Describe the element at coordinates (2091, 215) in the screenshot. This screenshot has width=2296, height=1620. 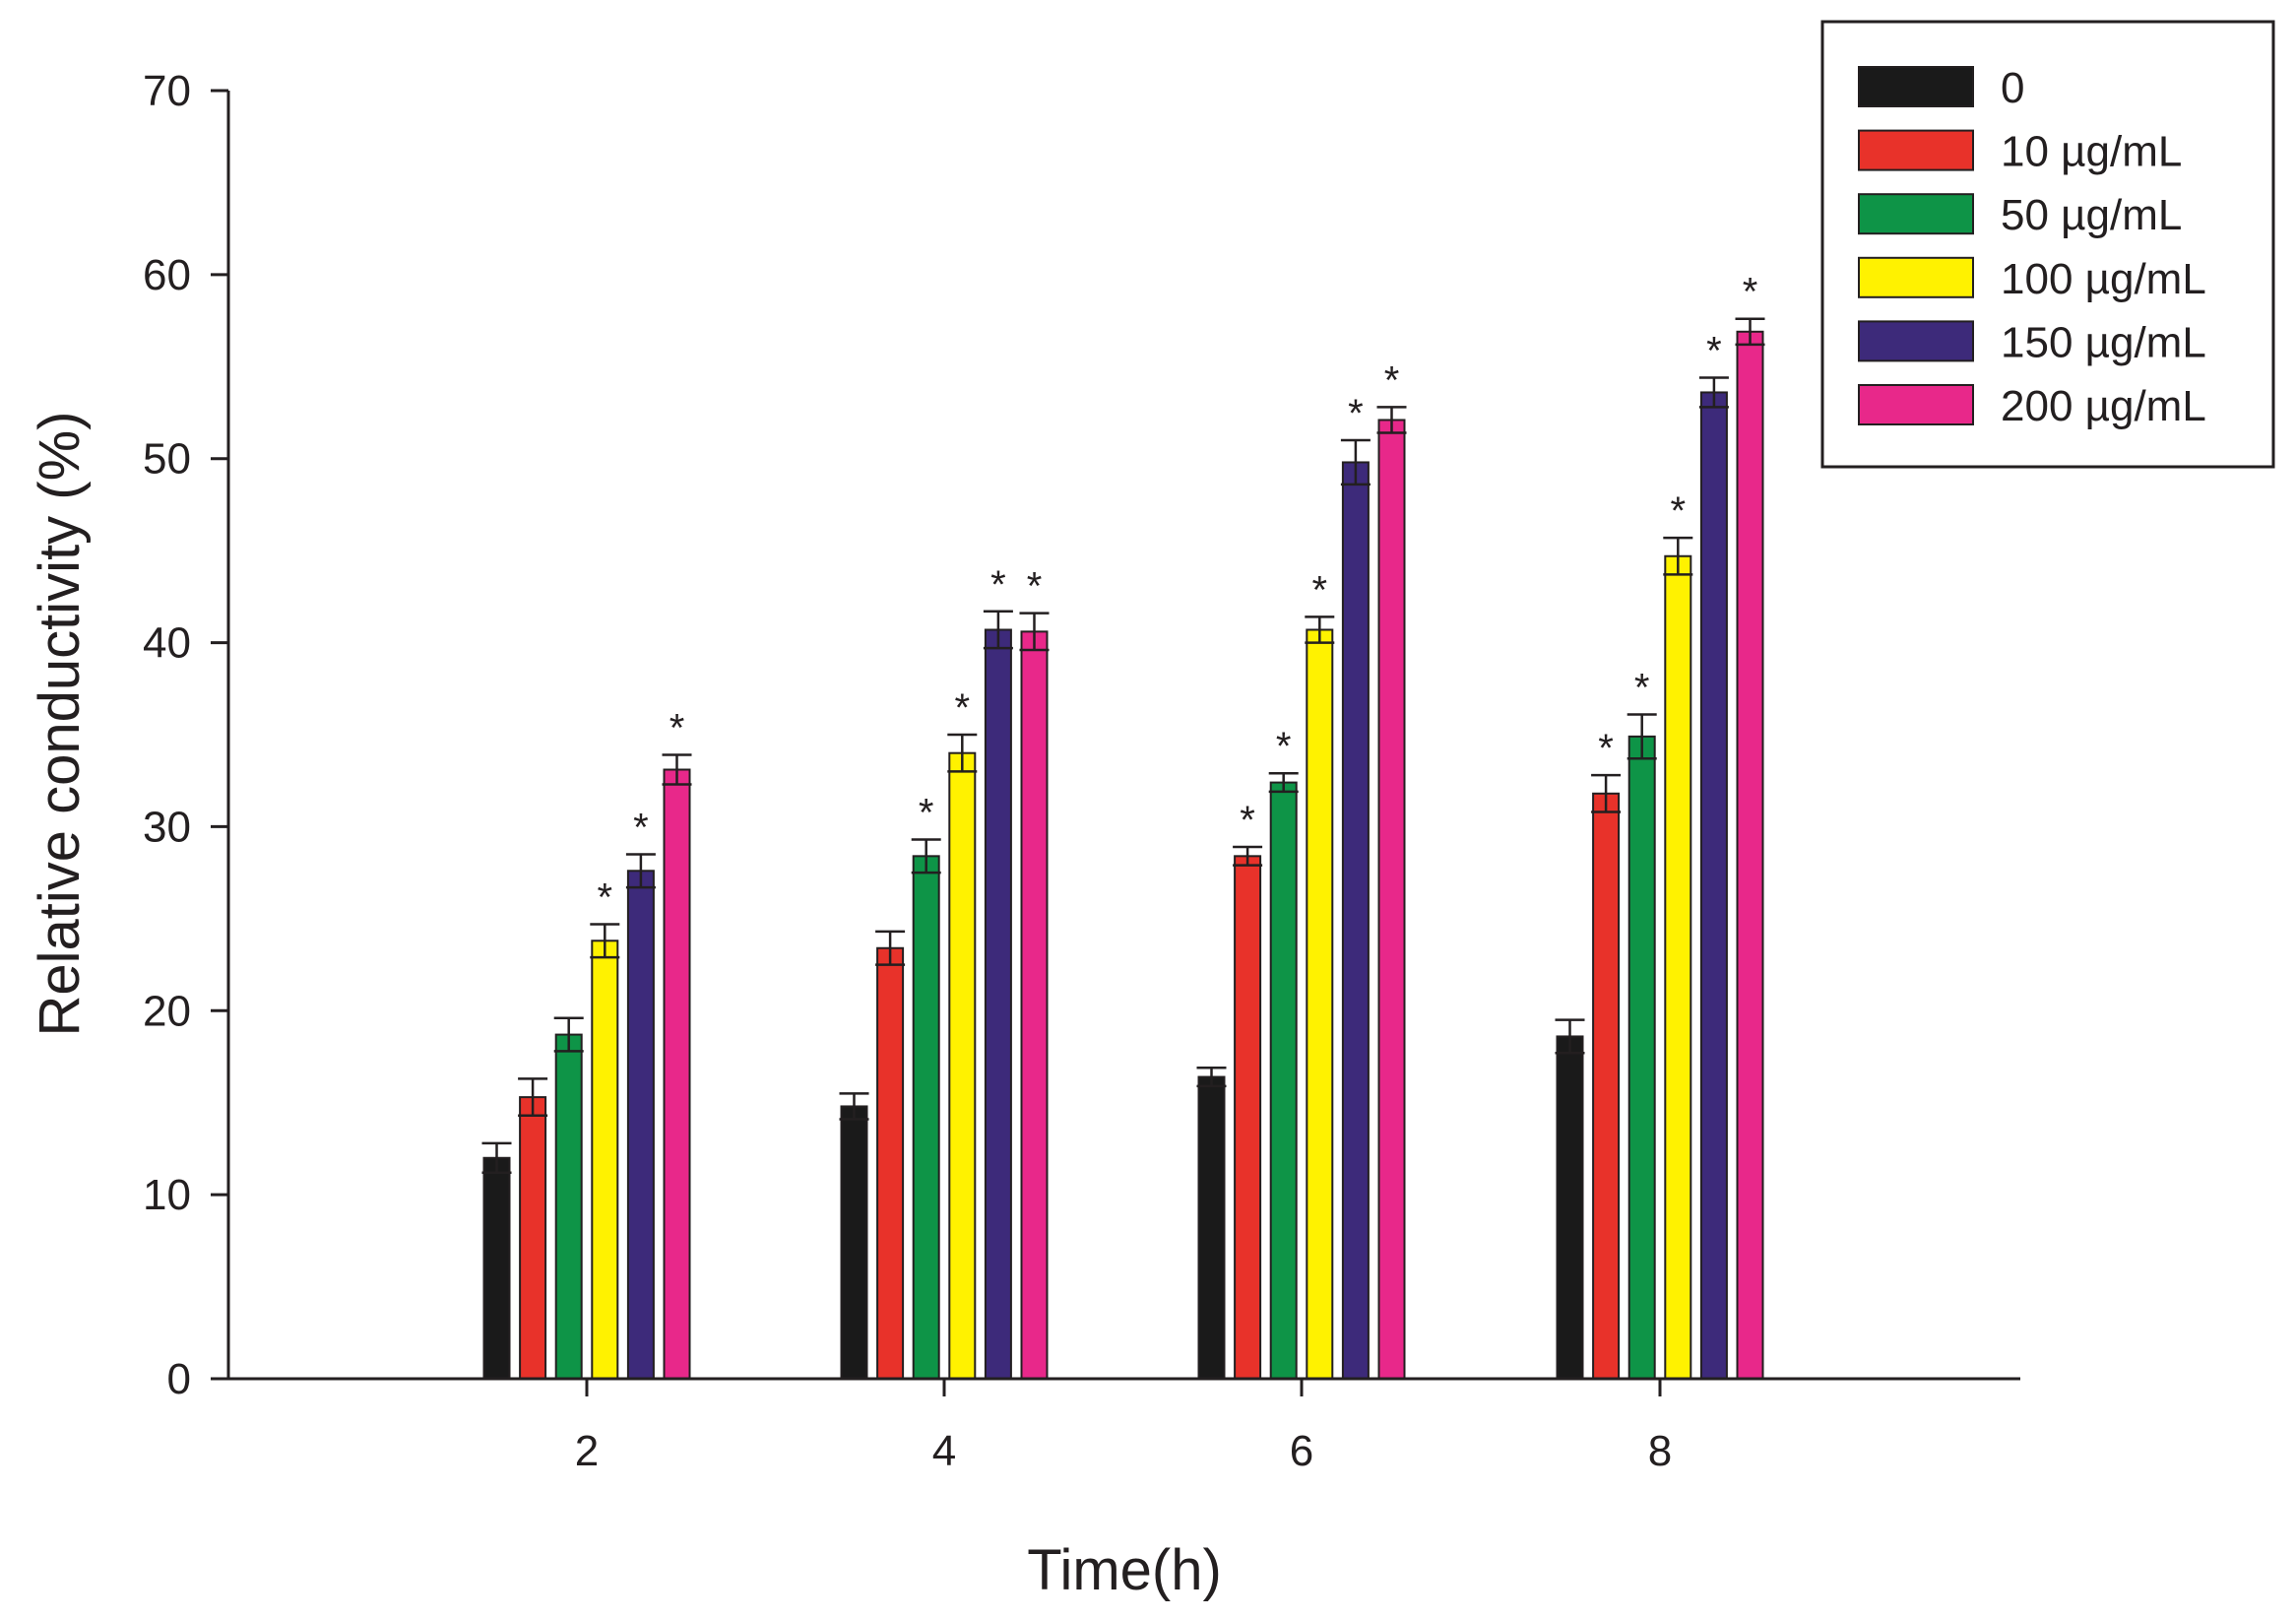
I see `legend-label: 50 µg/mL` at that location.